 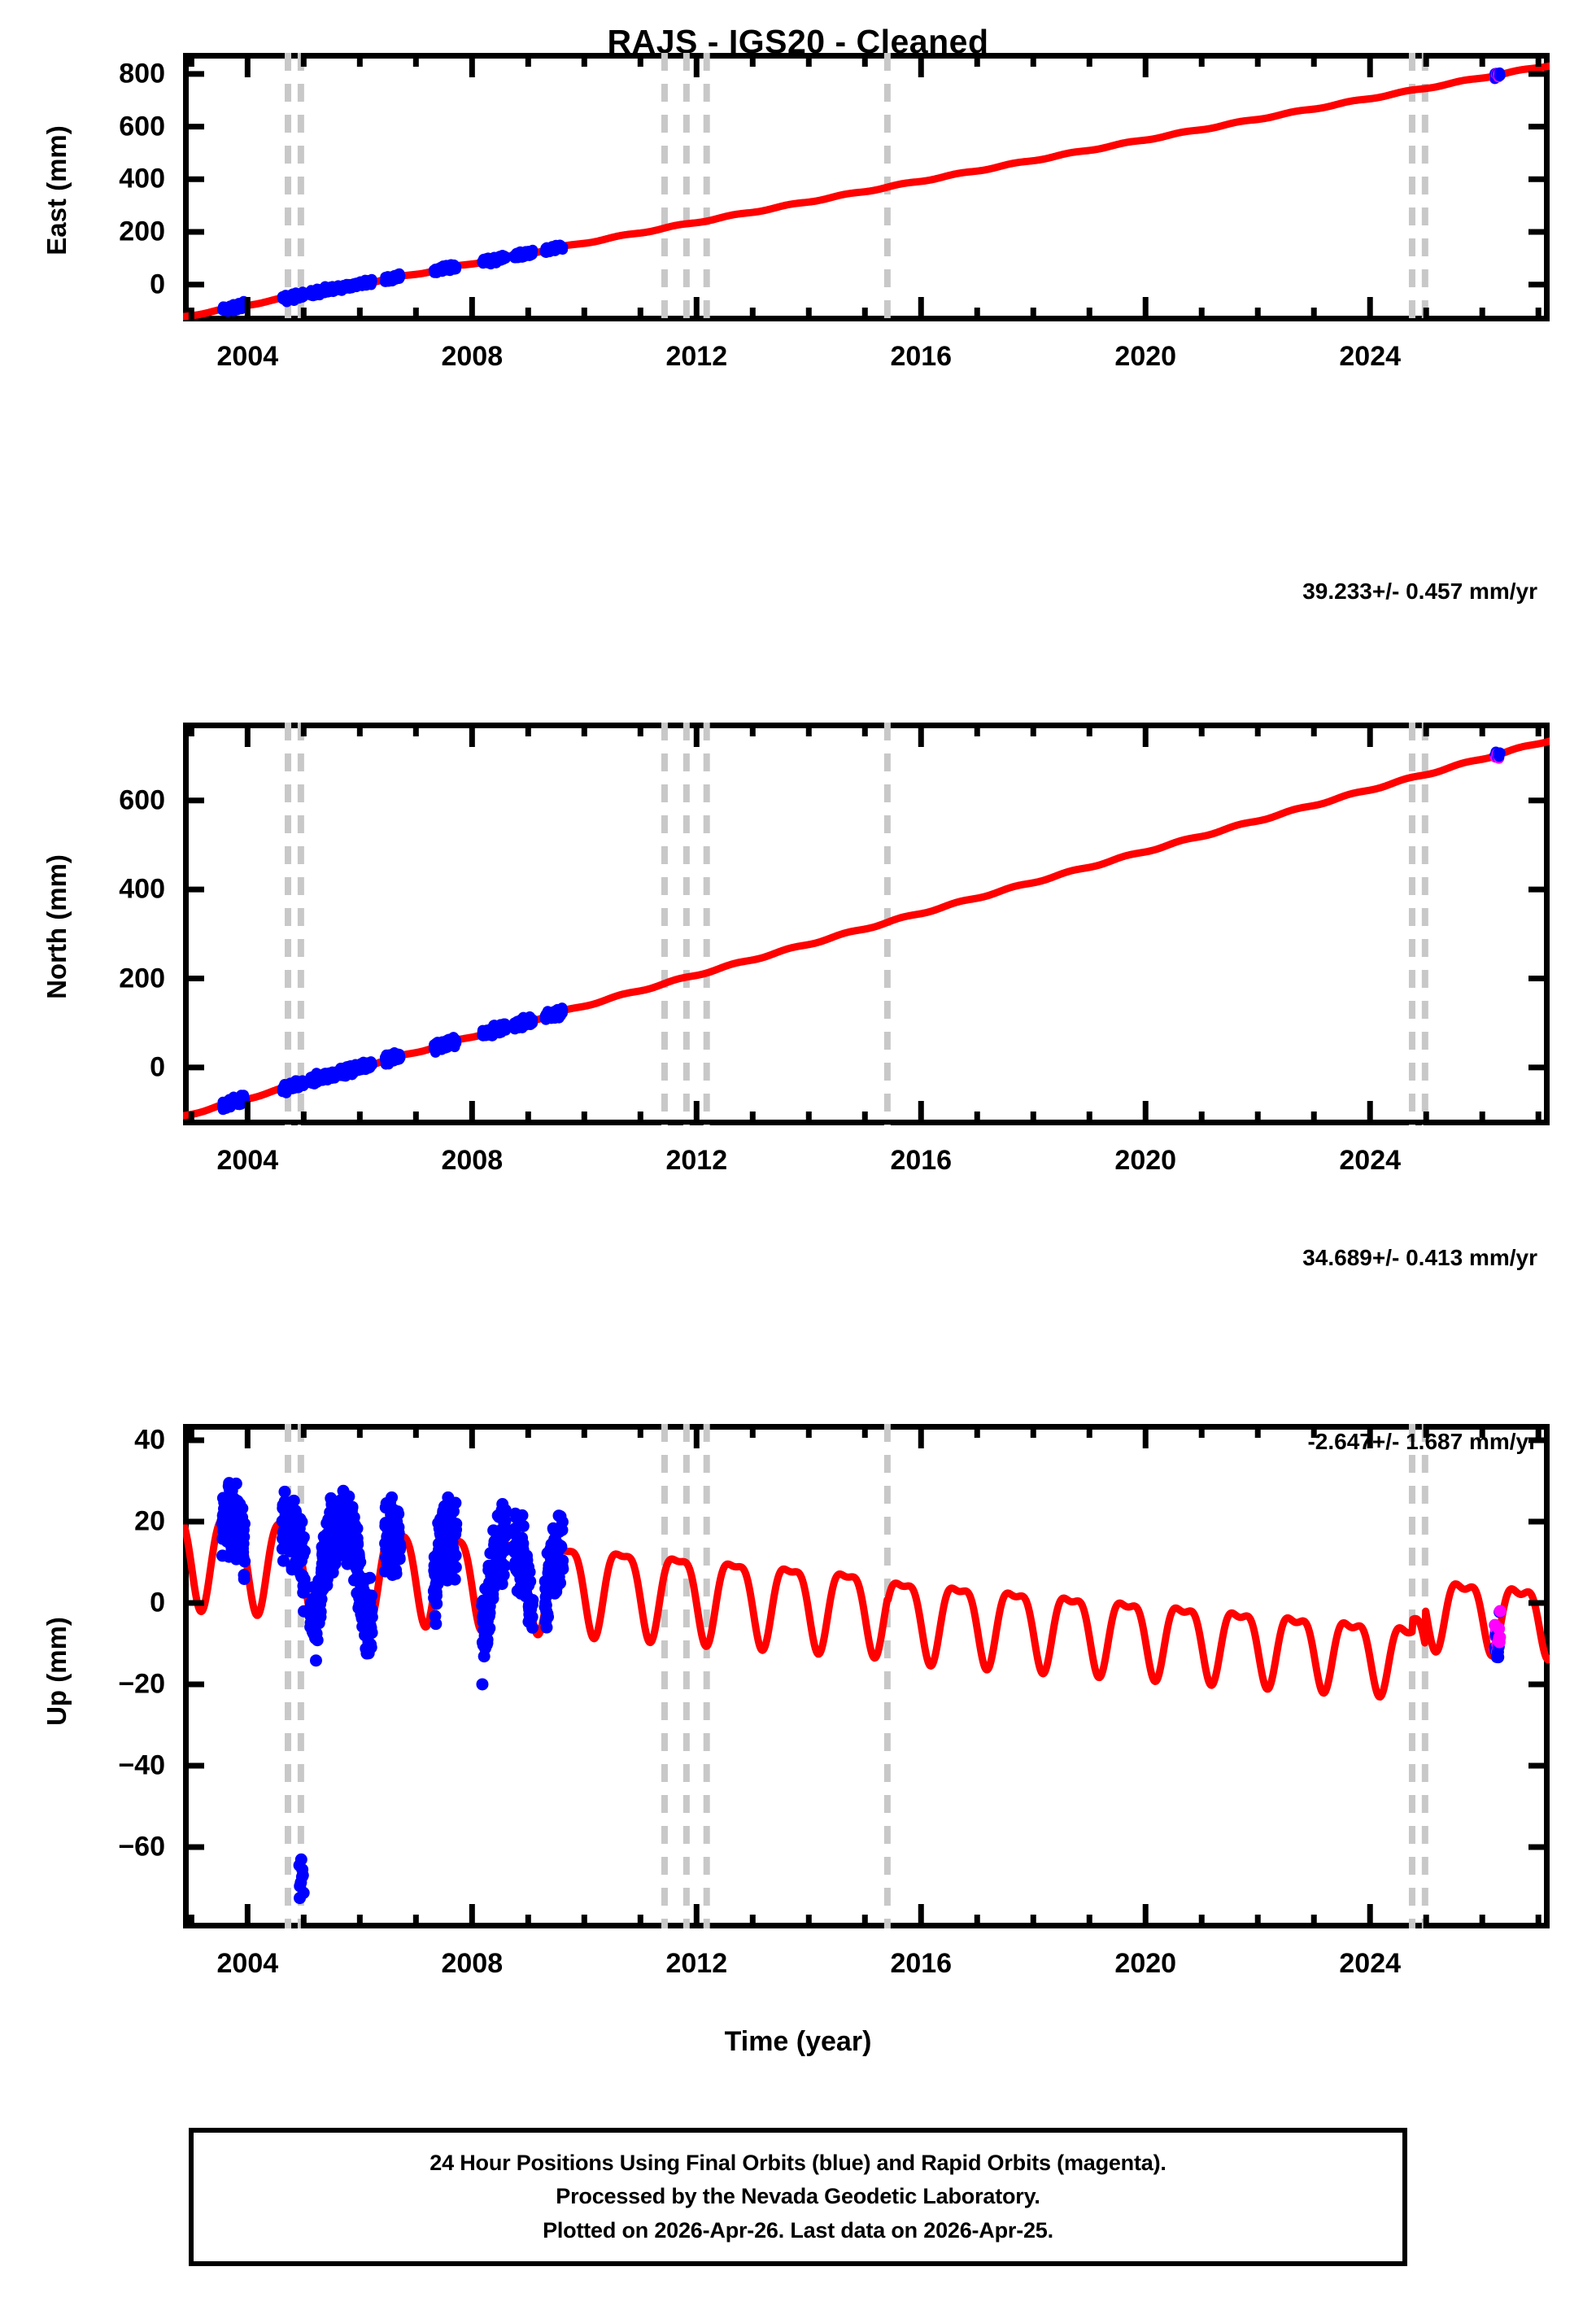 What do you see at coordinates (473, 1160) in the screenshot?
I see `x-tick-label: 2008` at bounding box center [473, 1160].